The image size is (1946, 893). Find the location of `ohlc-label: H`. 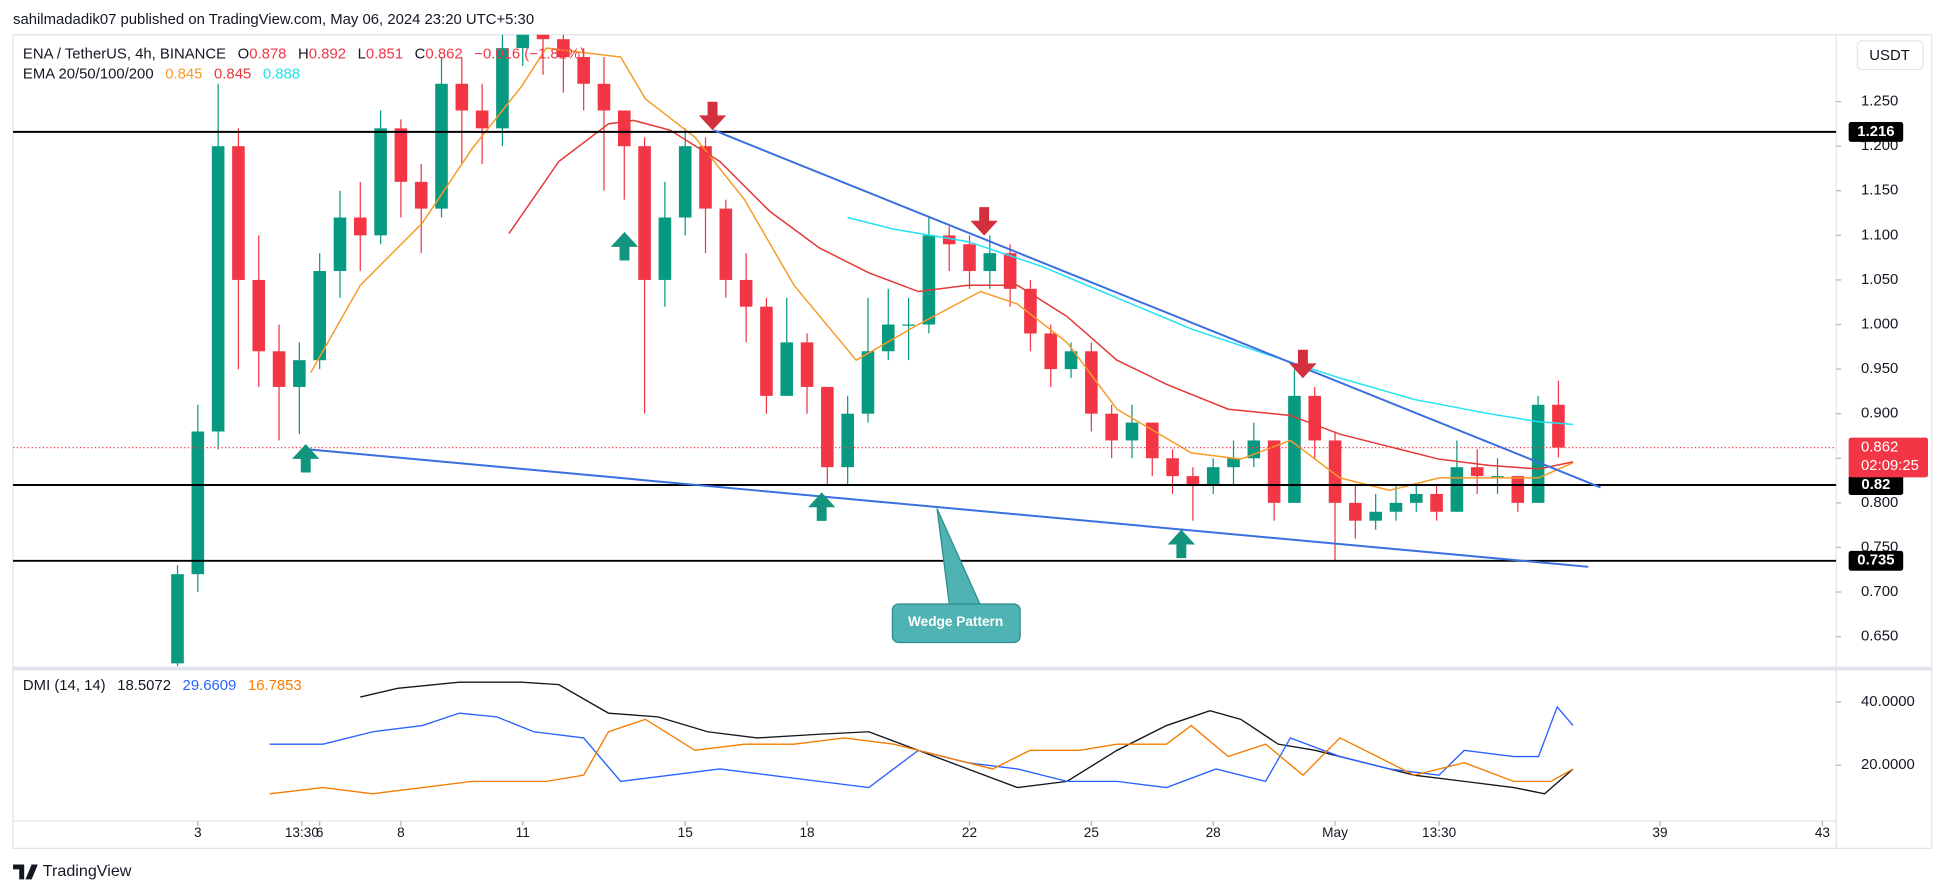

ohlc-label: H is located at coordinates (303, 55).